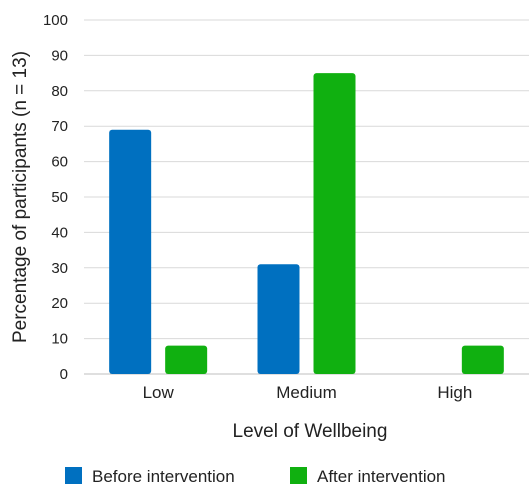 This screenshot has width=529, height=486. What do you see at coordinates (334, 223) in the screenshot?
I see `bar-medium-after` at bounding box center [334, 223].